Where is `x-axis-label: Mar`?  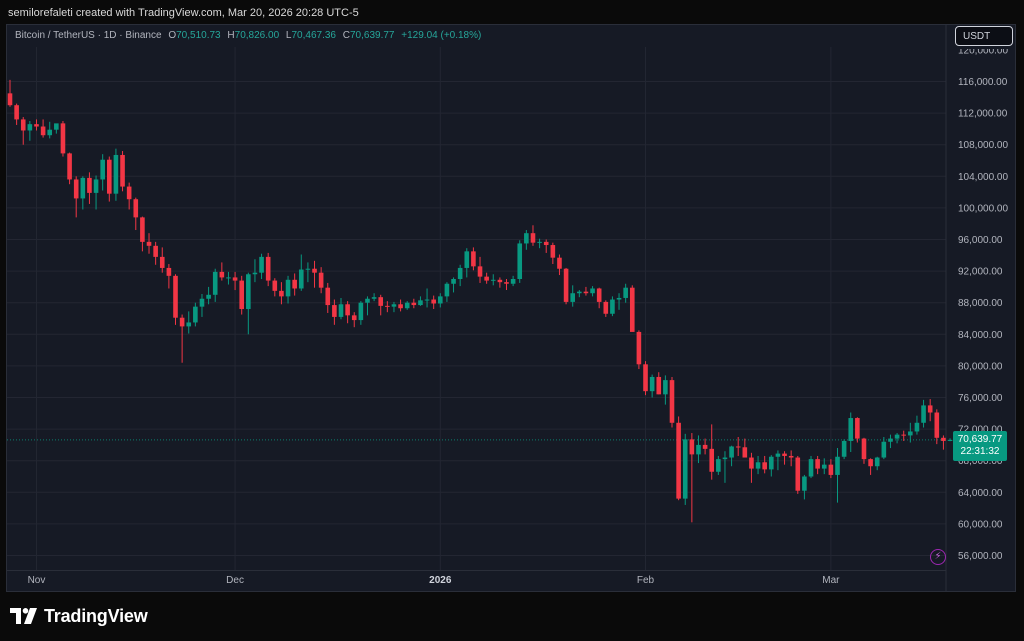
x-axis-label: Mar is located at coordinates (831, 580).